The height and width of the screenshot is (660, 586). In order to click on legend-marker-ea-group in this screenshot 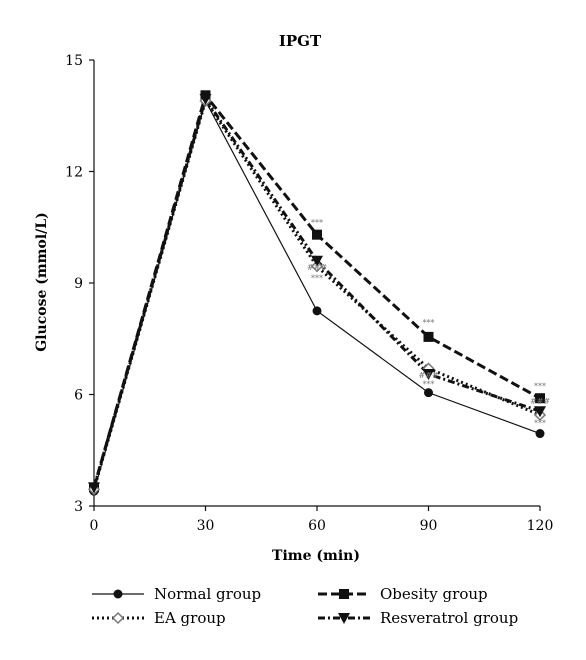, I will do `click(118, 618)`.